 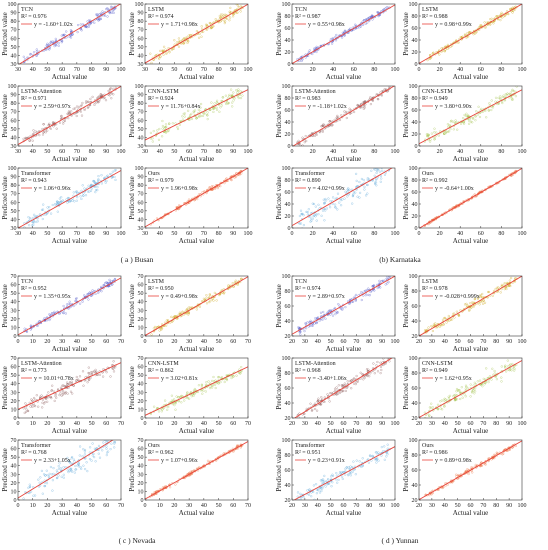 What do you see at coordinates (288, 205) in the screenshot?
I see `y-tick-label: 40` at bounding box center [288, 205].